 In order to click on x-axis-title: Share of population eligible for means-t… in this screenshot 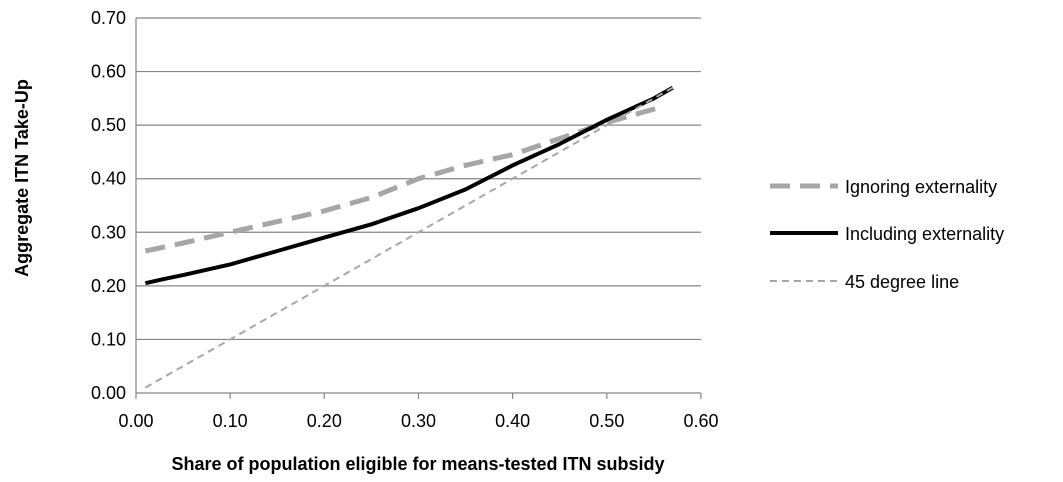, I will do `click(417, 464)`.